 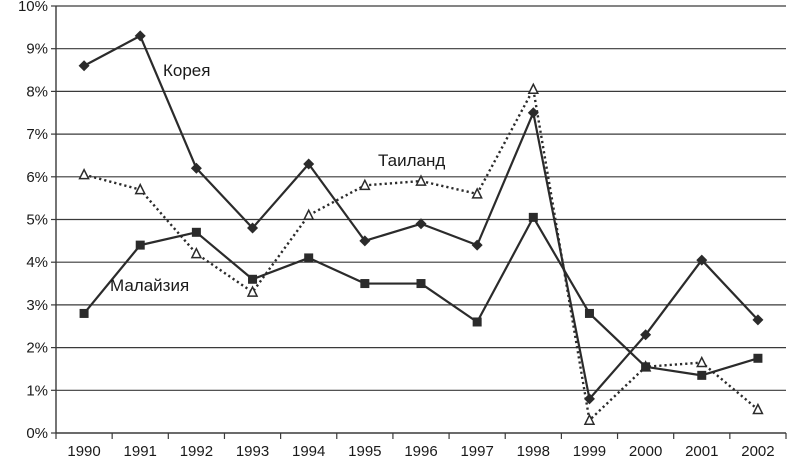 I want to click on x-tick-label: 1991, so click(x=140, y=451).